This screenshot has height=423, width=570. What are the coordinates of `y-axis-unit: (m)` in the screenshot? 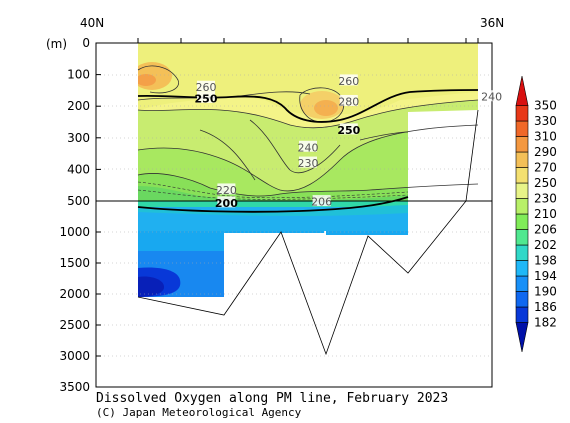 It's located at (56, 44).